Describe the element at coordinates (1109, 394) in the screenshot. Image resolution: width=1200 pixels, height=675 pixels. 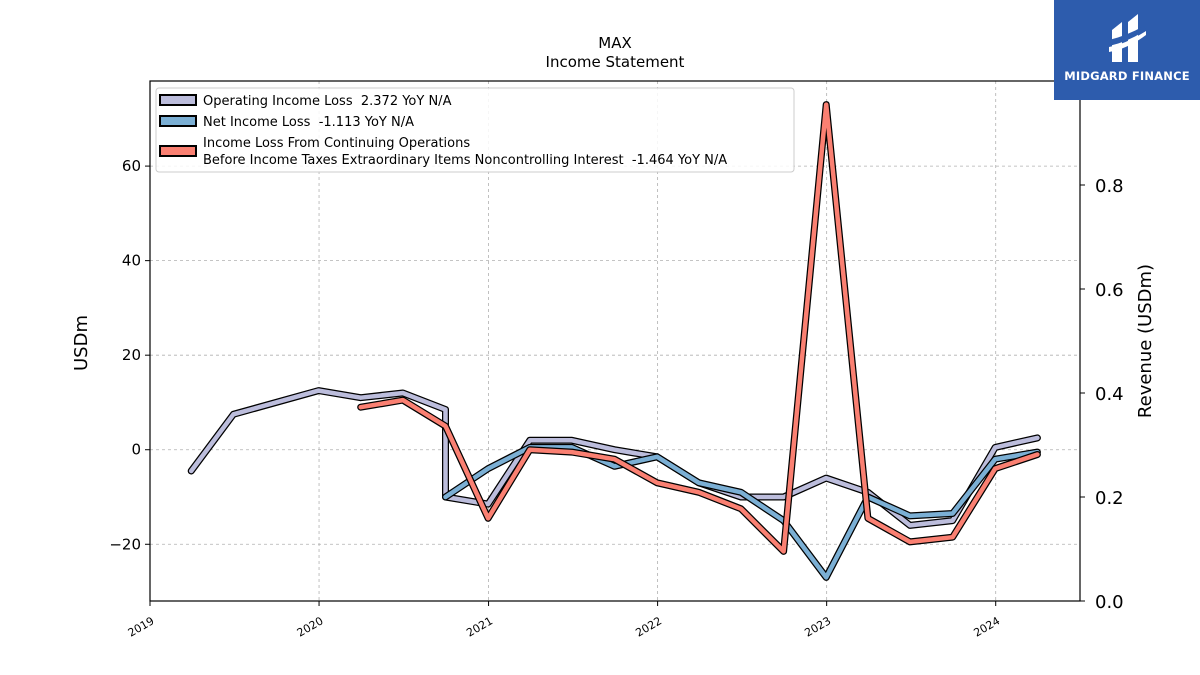
I see `y2-tick-label: 0.4` at that location.